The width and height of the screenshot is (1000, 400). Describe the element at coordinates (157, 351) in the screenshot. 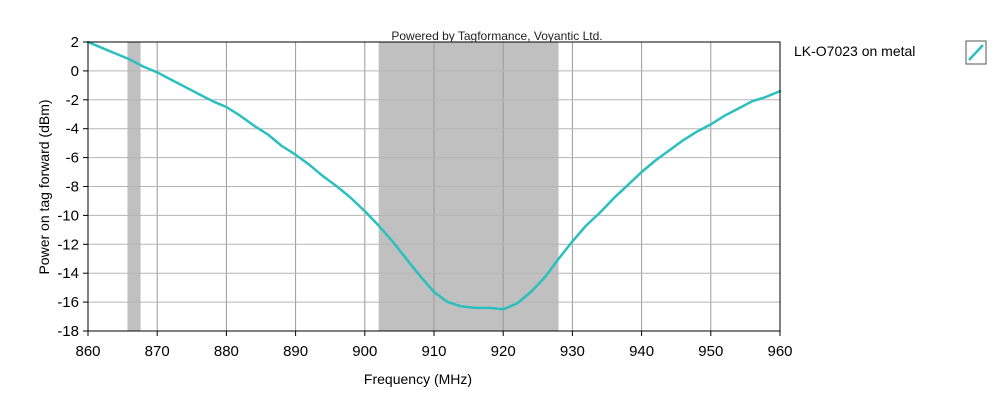

I see `x-tick-label: 870` at that location.